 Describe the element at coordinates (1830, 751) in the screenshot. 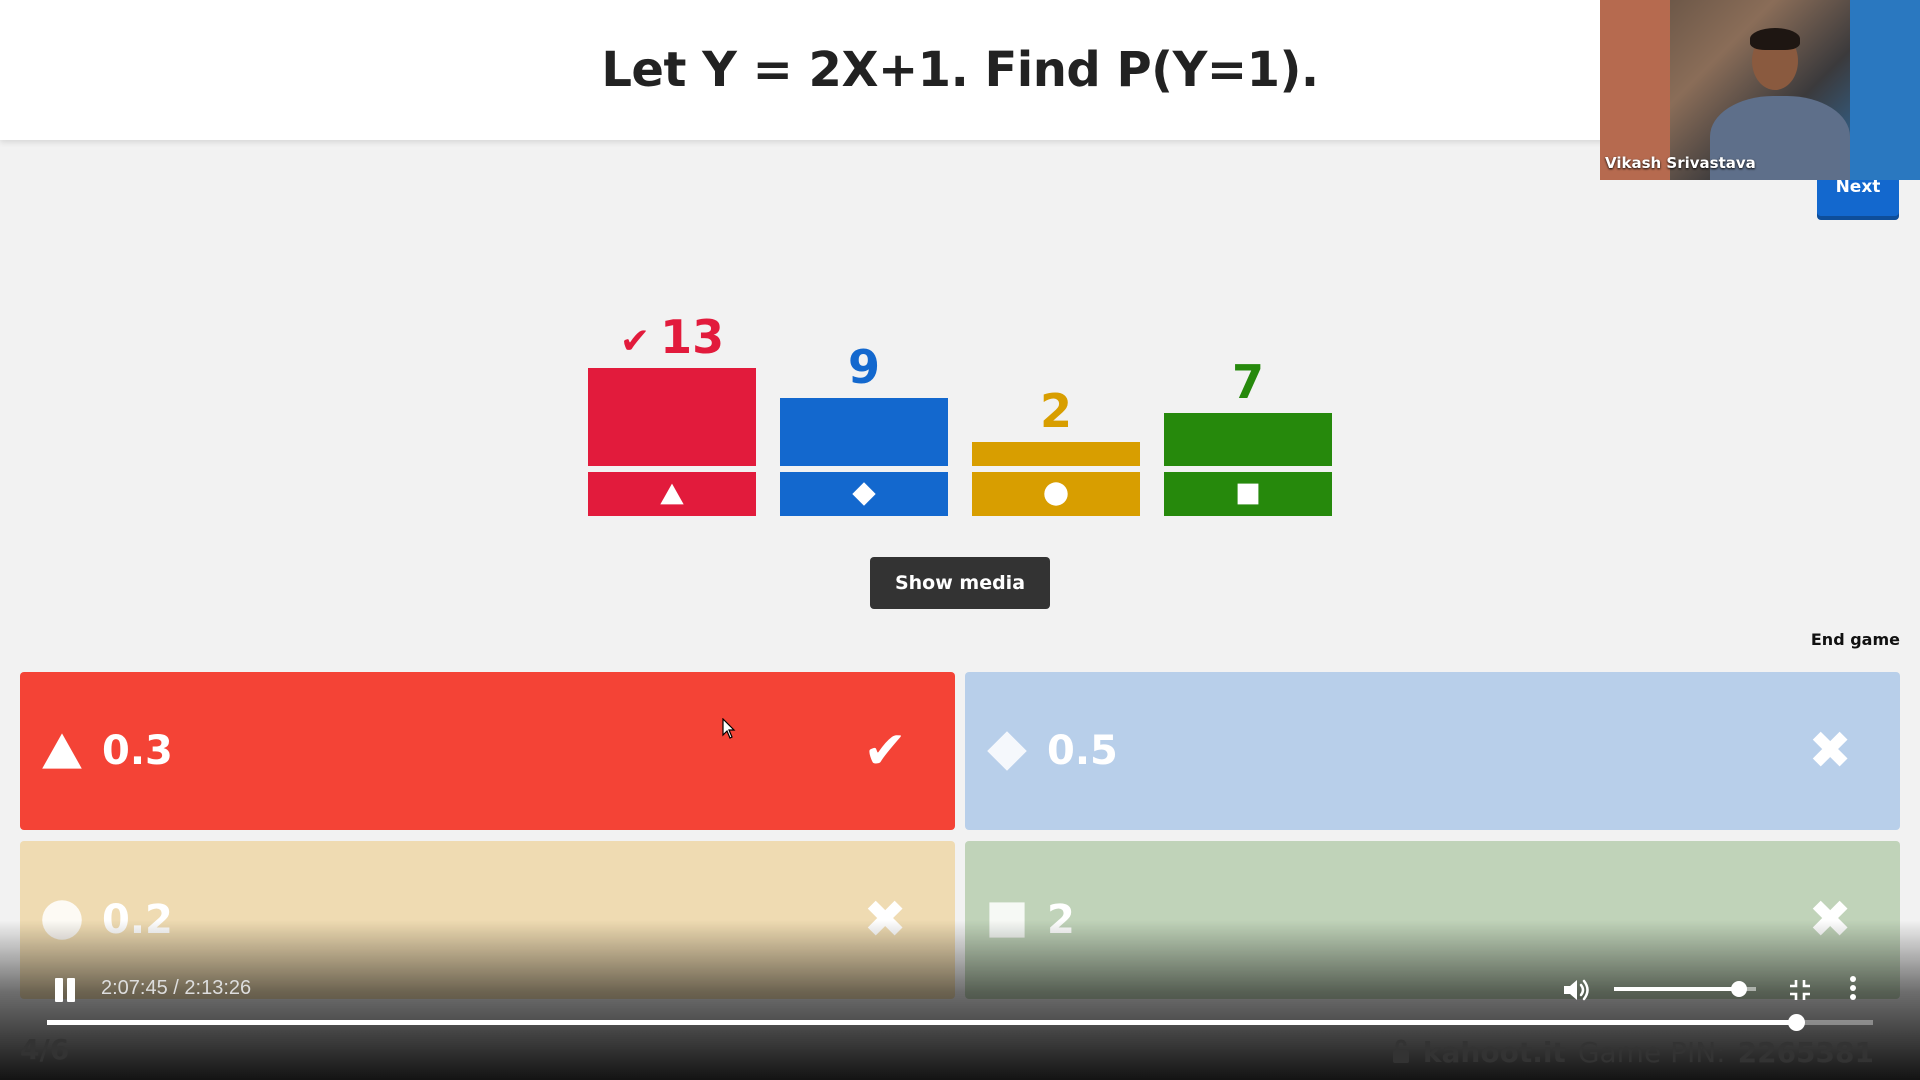

I see `cross-icon: ✖` at that location.